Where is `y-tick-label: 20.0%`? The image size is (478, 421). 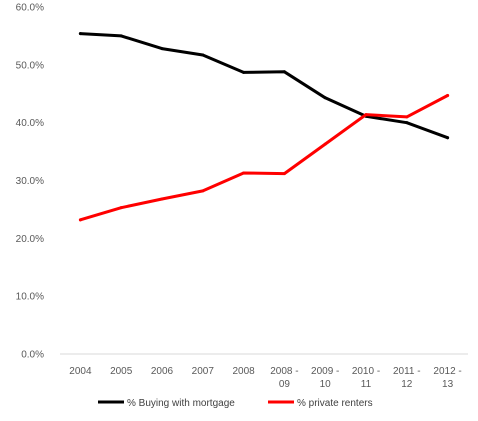 y-tick-label: 20.0% is located at coordinates (30, 239).